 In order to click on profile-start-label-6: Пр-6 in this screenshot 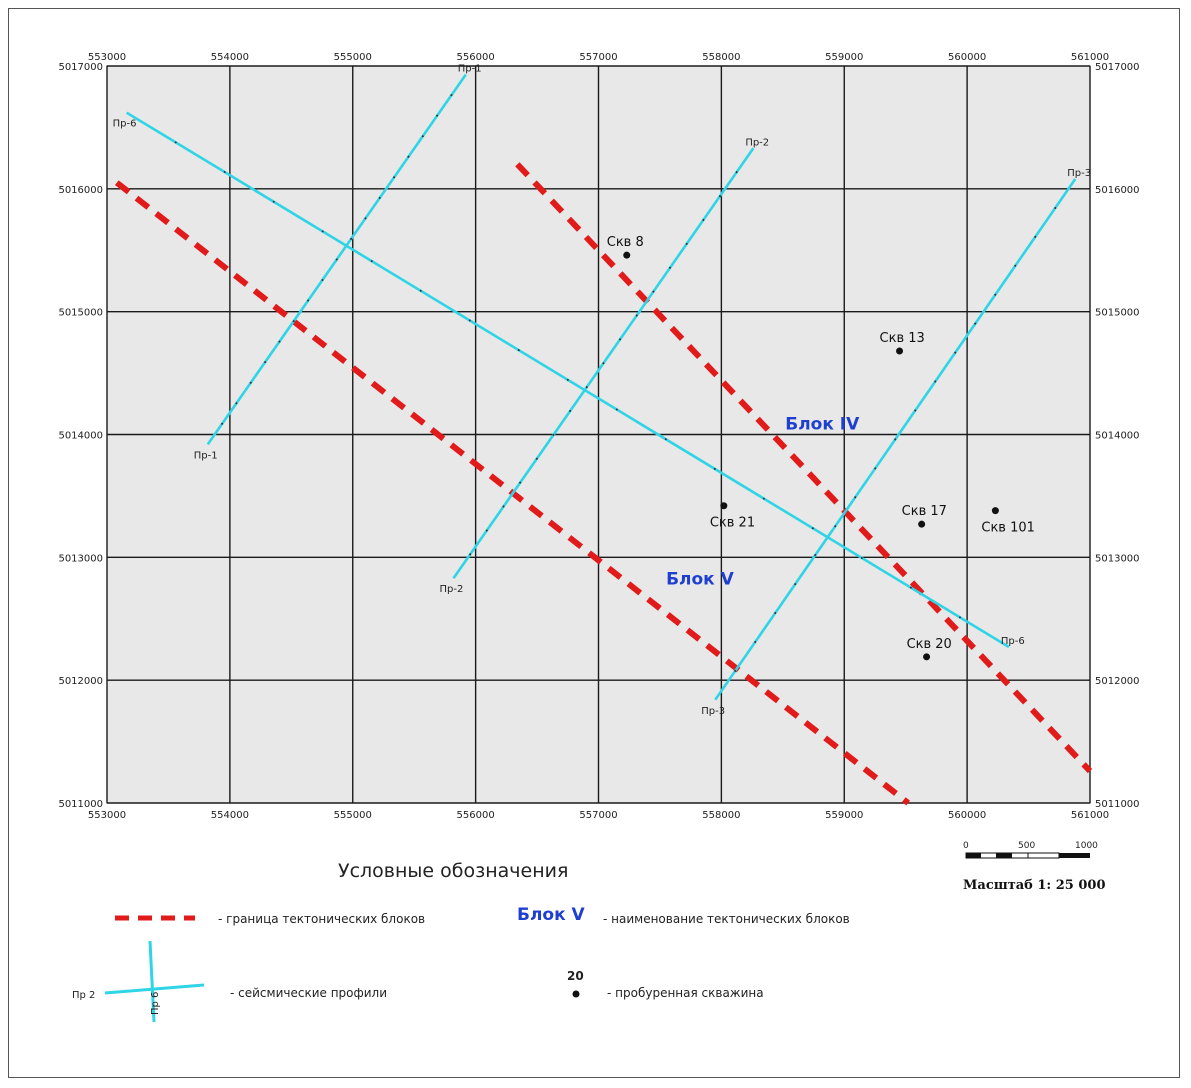, I will do `click(125, 124)`.